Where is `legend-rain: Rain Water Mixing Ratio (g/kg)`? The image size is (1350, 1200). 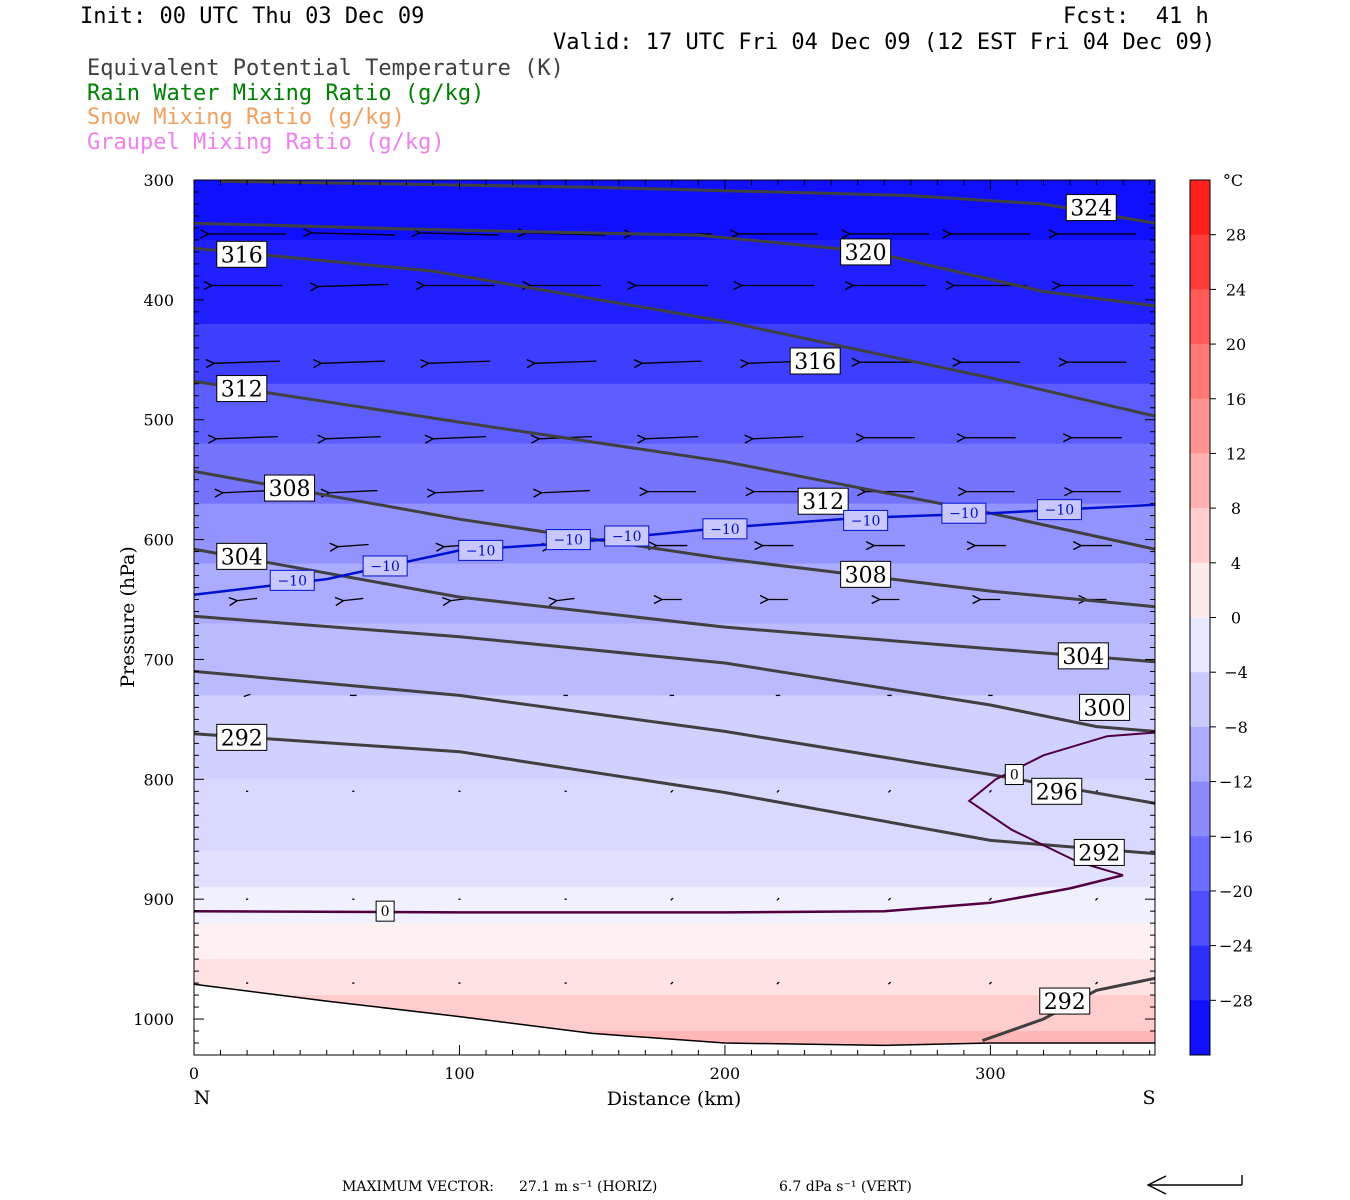
legend-rain: Rain Water Mixing Ratio (g/kg) is located at coordinates (286, 93).